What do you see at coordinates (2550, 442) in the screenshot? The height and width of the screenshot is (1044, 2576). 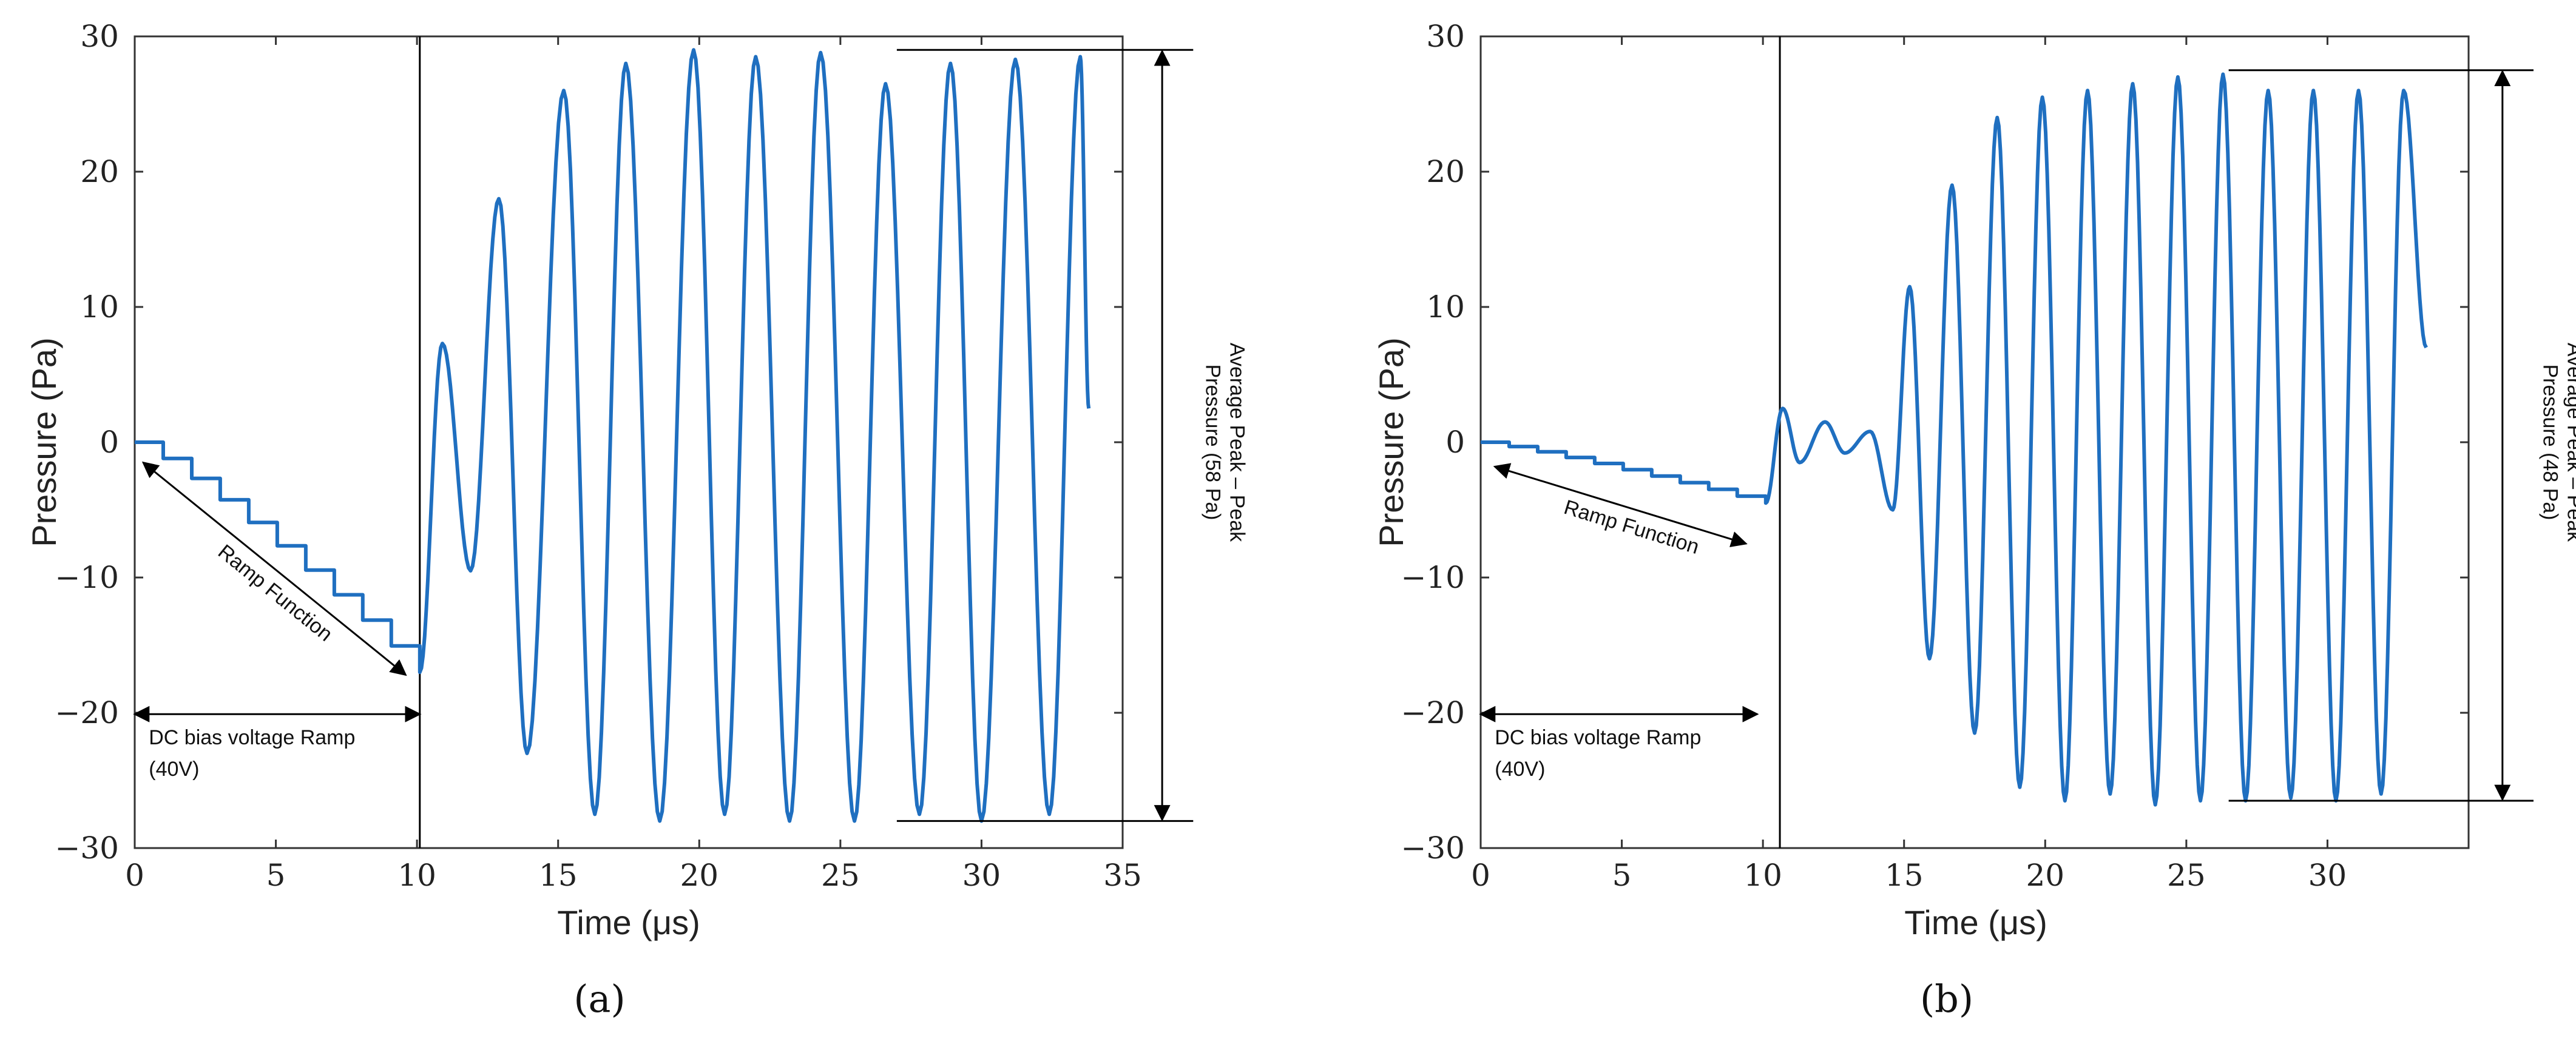 I see `peak-to-peak-value-label: Pressure (48 Pa)` at bounding box center [2550, 442].